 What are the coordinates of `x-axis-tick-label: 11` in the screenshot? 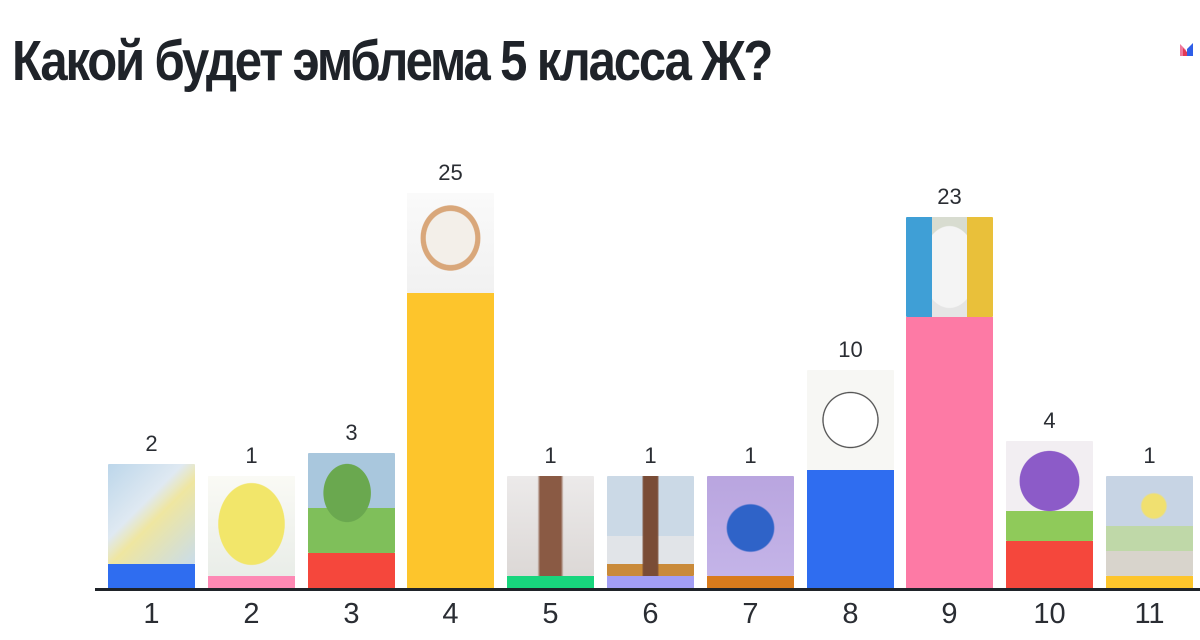 It's located at (1149, 614).